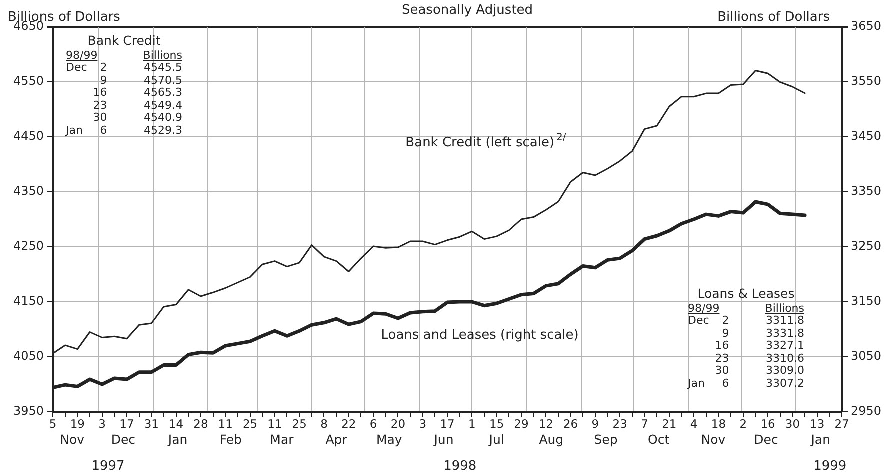 Image resolution: width=884 pixels, height=474 pixels. Describe the element at coordinates (763, 333) in the screenshot. I see `text: 9 3331.8` at that location.